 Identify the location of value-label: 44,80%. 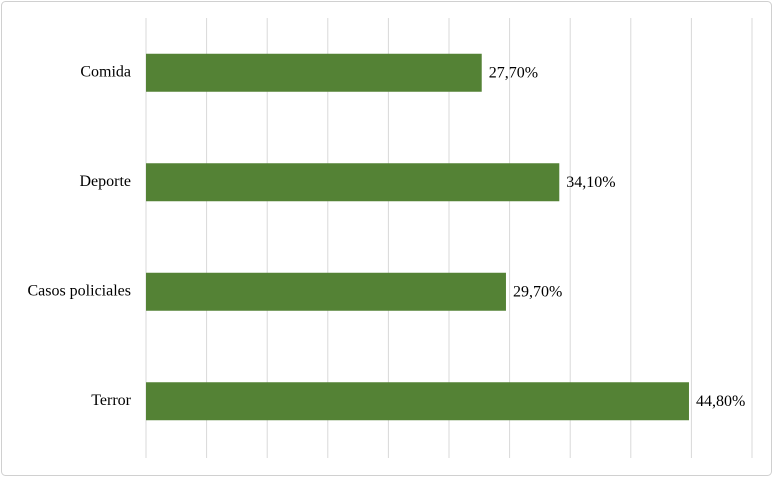
(720, 401).